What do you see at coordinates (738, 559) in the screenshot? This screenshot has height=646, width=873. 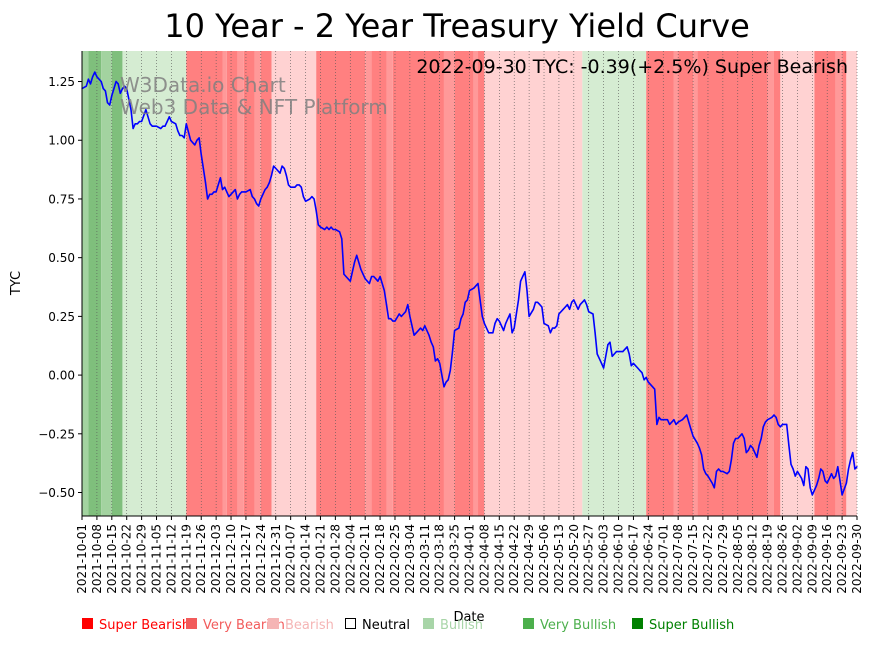 I see `x-tick-label: 2022-08-05` at bounding box center [738, 559].